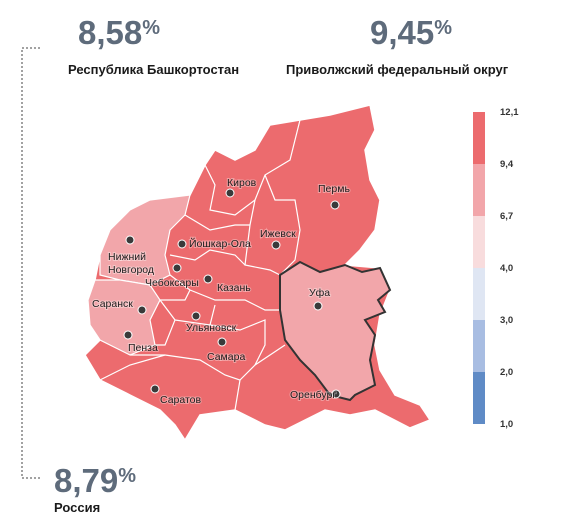 The height and width of the screenshot is (520, 562). What do you see at coordinates (319, 293) in the screenshot?
I see `city-label: Уфа` at bounding box center [319, 293].